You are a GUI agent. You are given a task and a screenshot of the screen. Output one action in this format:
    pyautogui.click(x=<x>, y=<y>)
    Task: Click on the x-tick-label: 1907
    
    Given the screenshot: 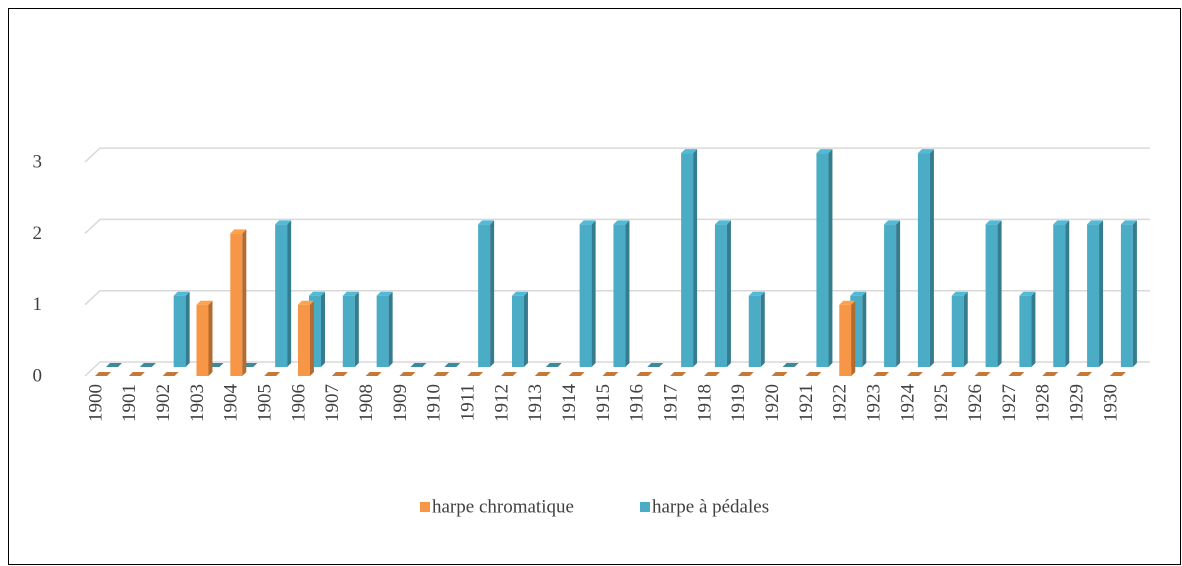 What is the action you would take?
    pyautogui.click(x=332, y=403)
    